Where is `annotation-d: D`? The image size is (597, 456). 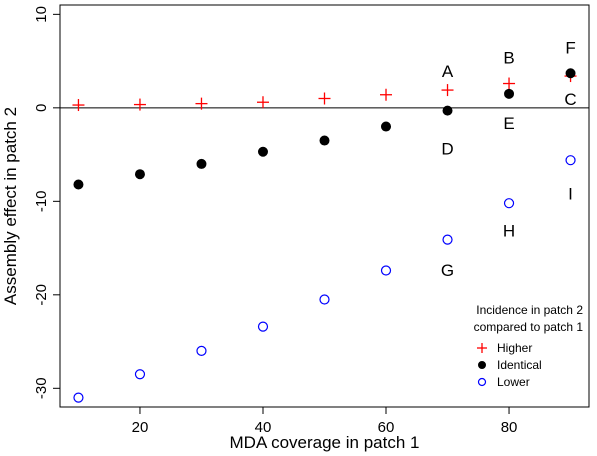
annotation-d: D is located at coordinates (447, 148).